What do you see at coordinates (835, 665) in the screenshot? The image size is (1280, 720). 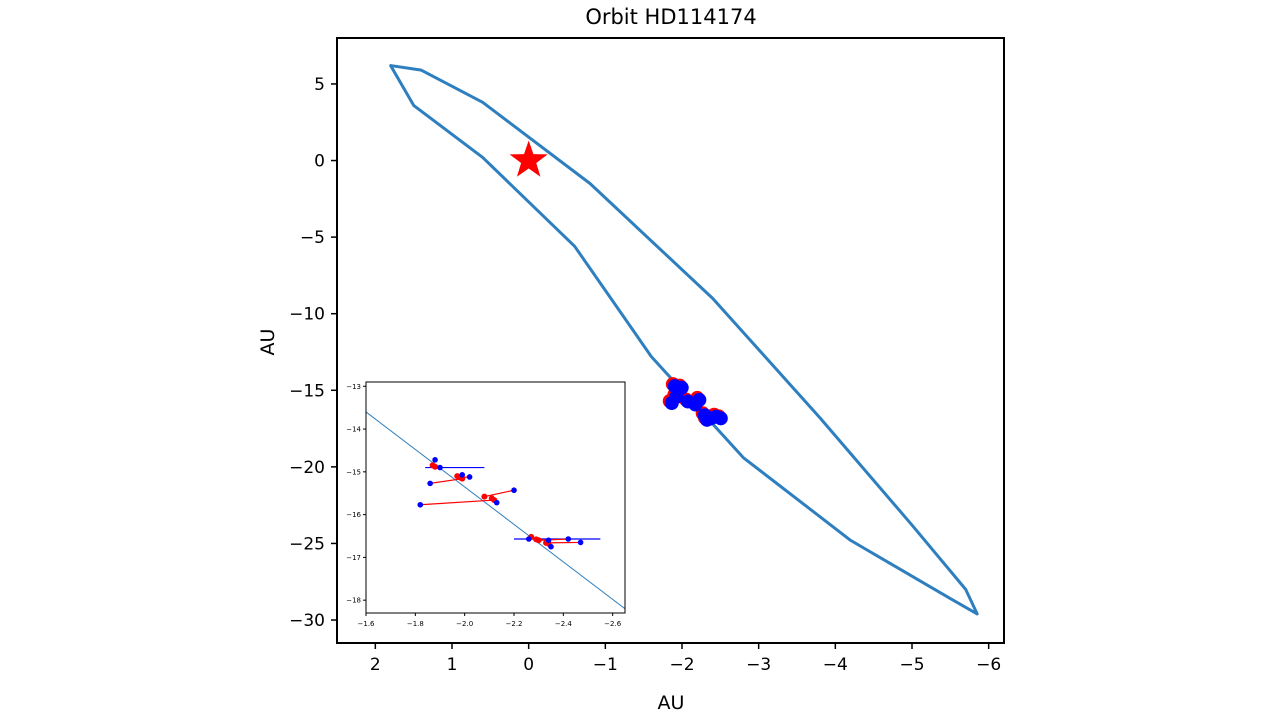 I see `x-tick-label: −4` at bounding box center [835, 665].